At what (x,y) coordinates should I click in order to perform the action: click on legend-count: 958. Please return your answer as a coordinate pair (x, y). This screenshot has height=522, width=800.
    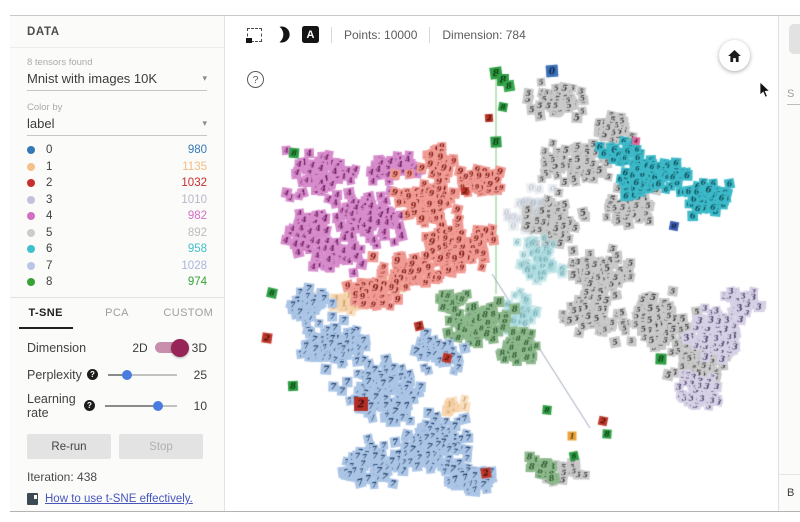
    Looking at the image, I should click on (197, 249).